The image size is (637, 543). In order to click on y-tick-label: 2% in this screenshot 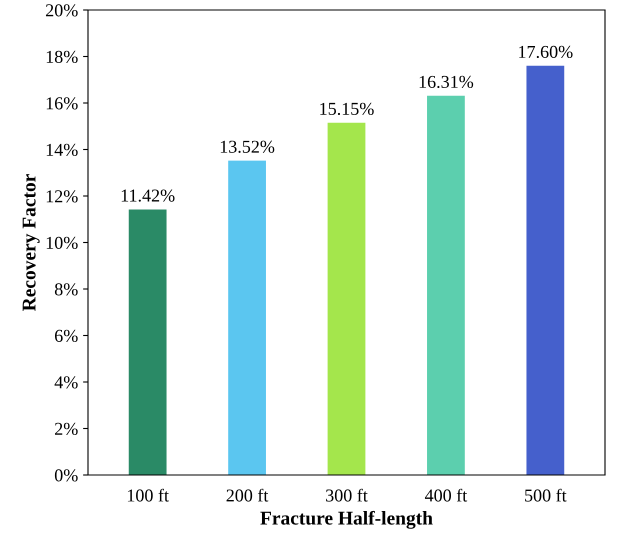, I will do `click(66, 428)`.